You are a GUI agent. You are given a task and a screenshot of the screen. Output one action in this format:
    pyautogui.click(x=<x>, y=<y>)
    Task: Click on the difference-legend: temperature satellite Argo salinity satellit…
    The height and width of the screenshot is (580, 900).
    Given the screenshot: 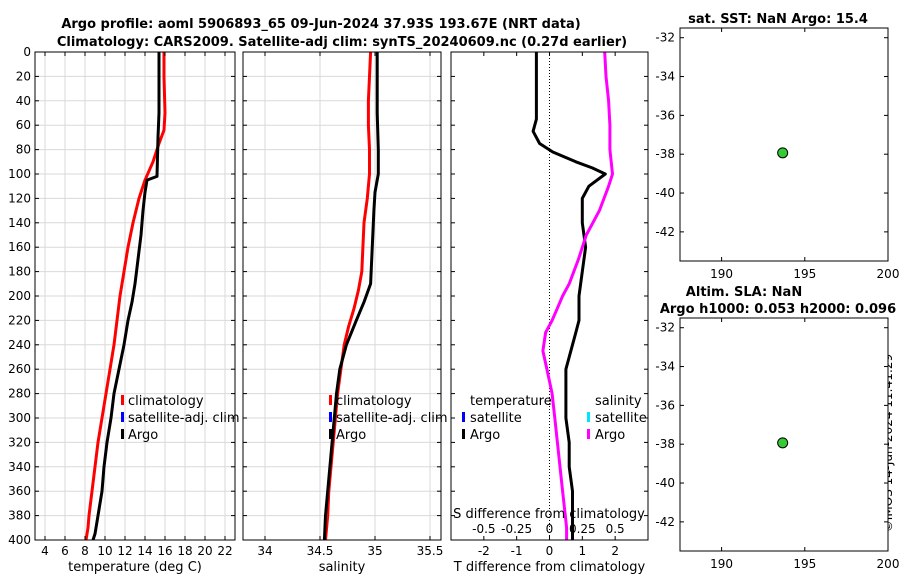 What is the action you would take?
    pyautogui.click(x=550, y=465)
    